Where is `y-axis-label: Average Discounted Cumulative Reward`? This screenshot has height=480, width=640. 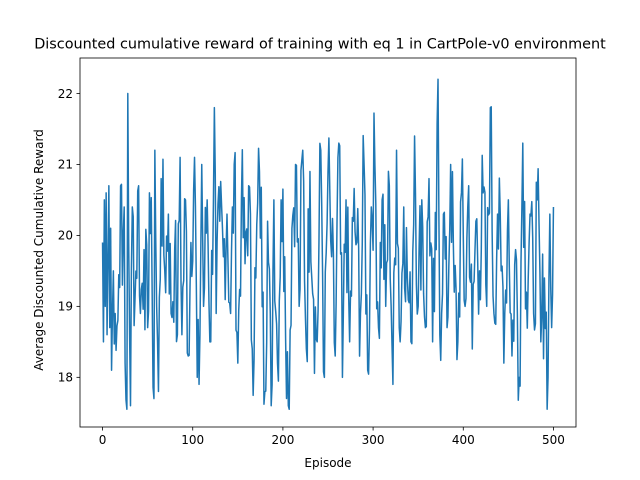
y-axis-label: Average Discounted Cumulative Reward is located at coordinates (39, 250).